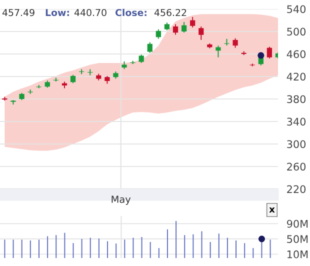  I want to click on annotation: Close:, so click(130, 12).